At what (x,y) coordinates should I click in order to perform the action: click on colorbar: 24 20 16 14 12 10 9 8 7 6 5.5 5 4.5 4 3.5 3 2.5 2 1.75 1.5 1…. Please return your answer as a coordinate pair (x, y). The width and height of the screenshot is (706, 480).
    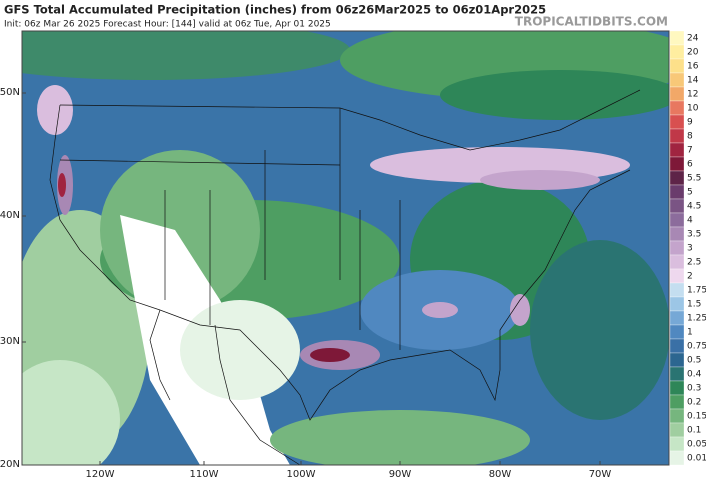
    Looking at the image, I should click on (687, 248).